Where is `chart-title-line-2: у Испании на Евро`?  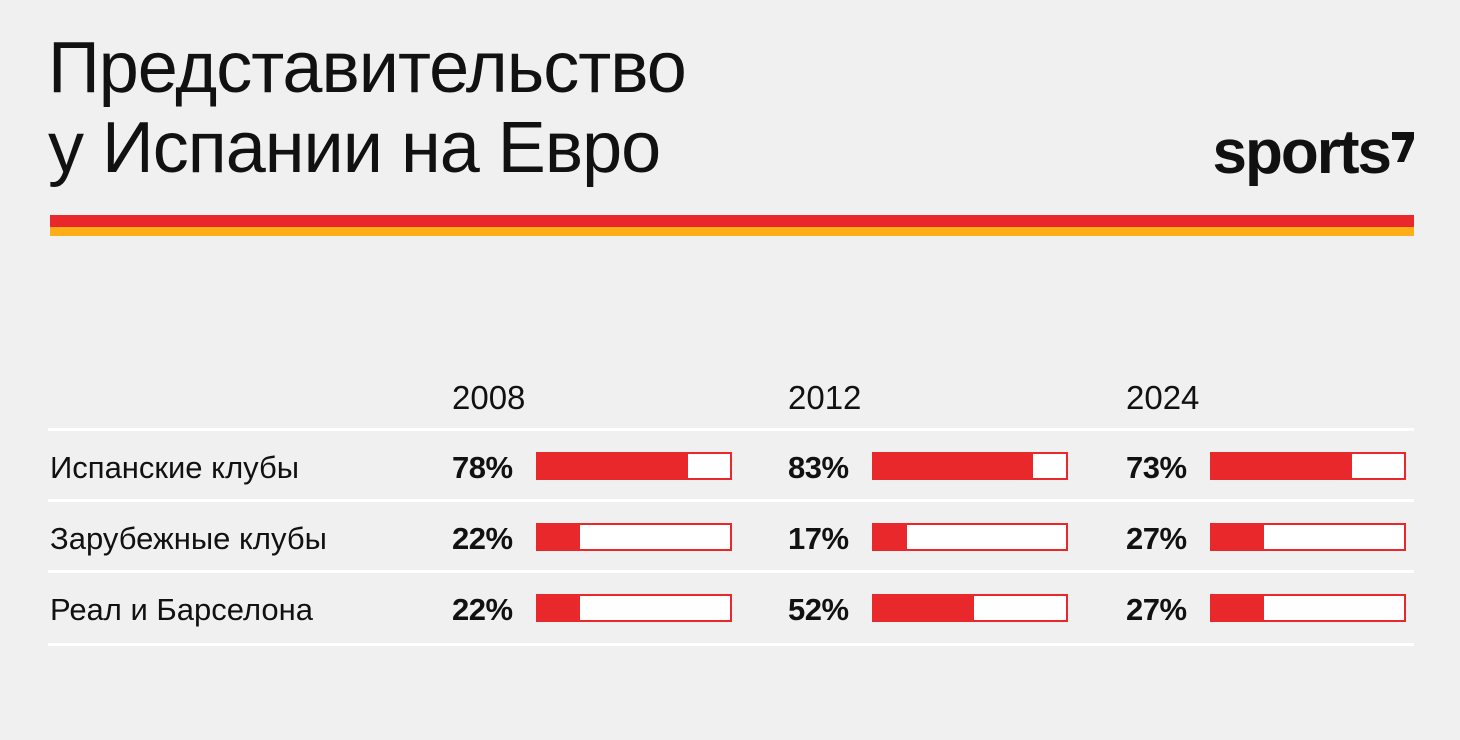 chart-title-line-2: у Испании на Евро is located at coordinates (354, 148).